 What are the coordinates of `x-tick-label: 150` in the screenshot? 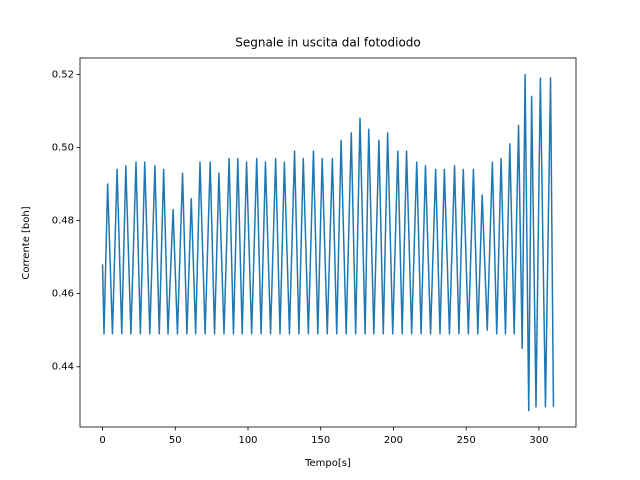 It's located at (320, 440).